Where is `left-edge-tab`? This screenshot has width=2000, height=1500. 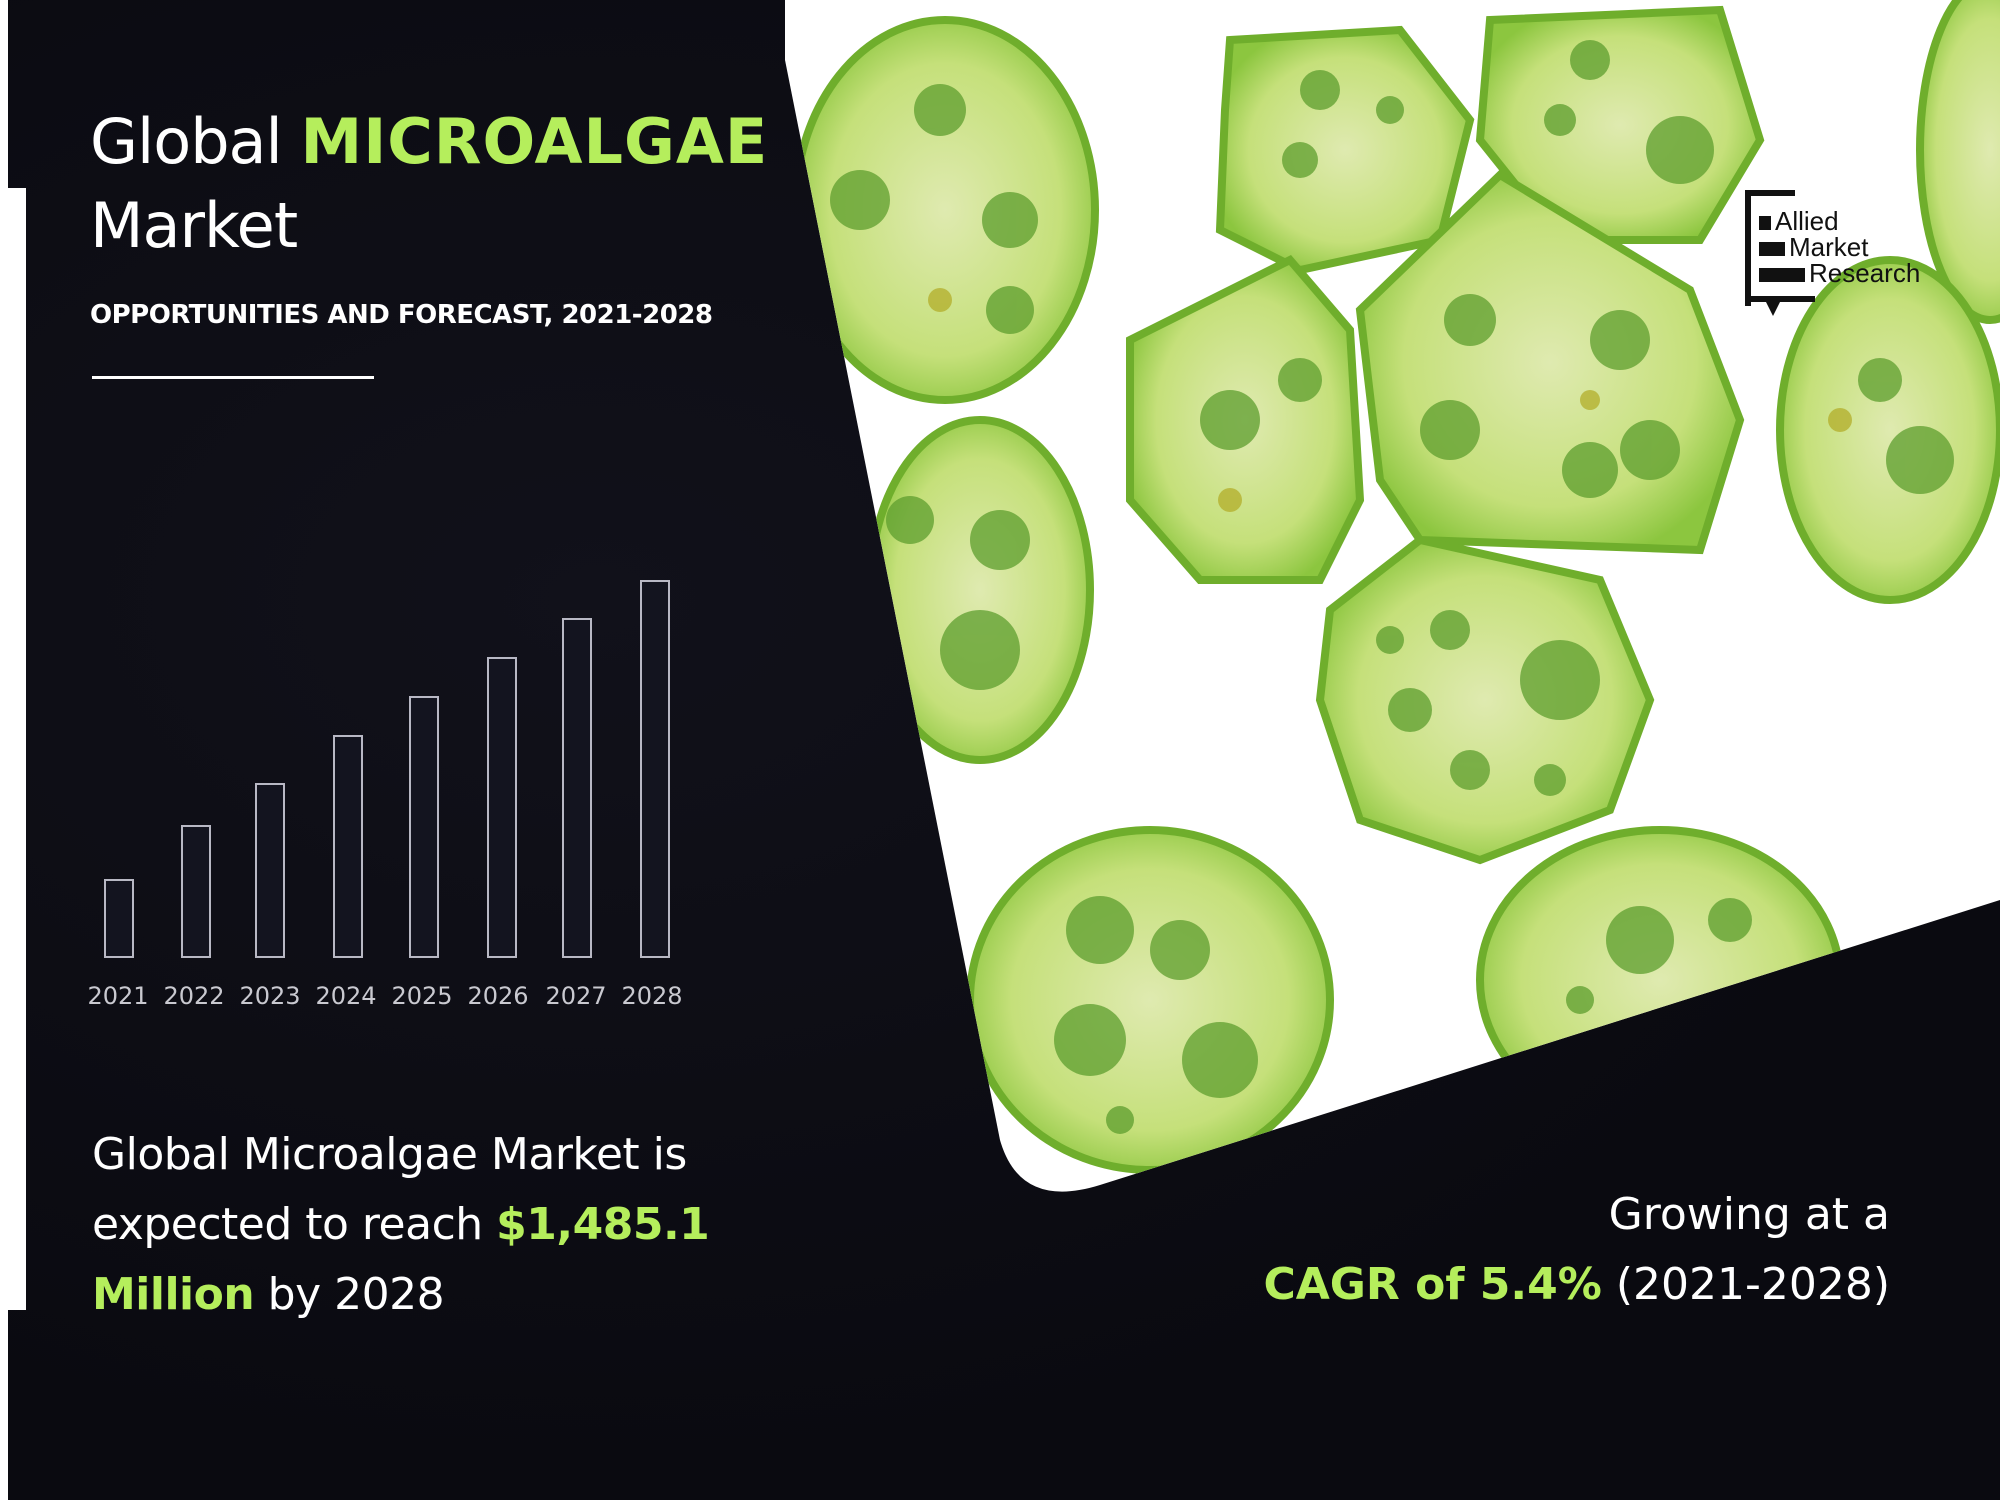 left-edge-tab is located at coordinates (13, 749).